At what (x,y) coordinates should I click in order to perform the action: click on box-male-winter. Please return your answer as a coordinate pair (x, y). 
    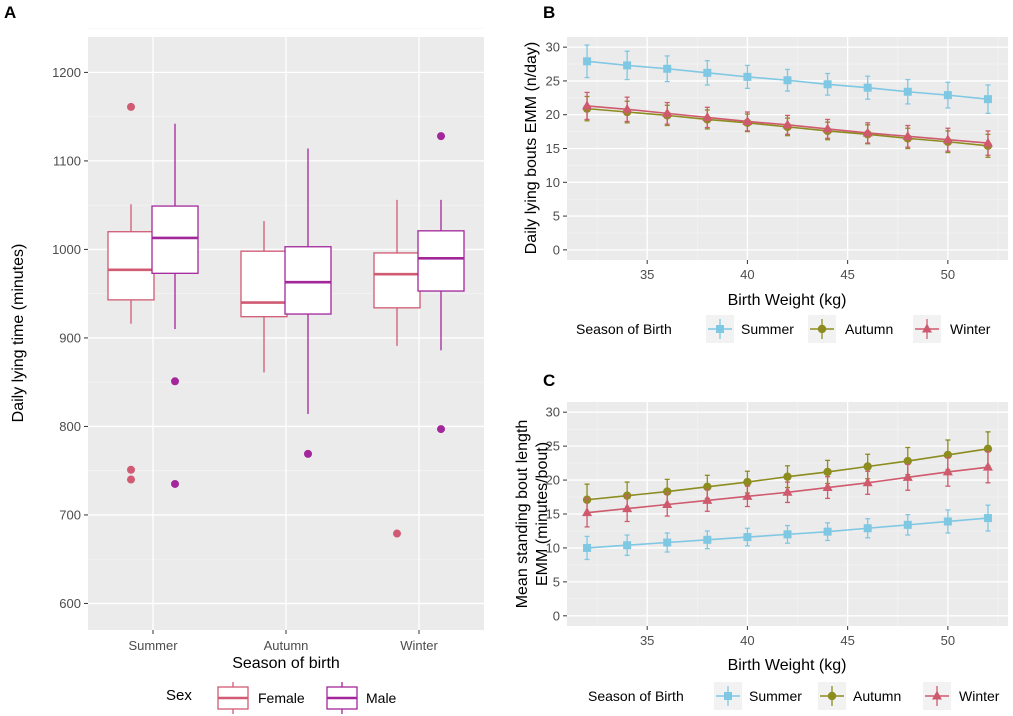
    Looking at the image, I should click on (441, 283).